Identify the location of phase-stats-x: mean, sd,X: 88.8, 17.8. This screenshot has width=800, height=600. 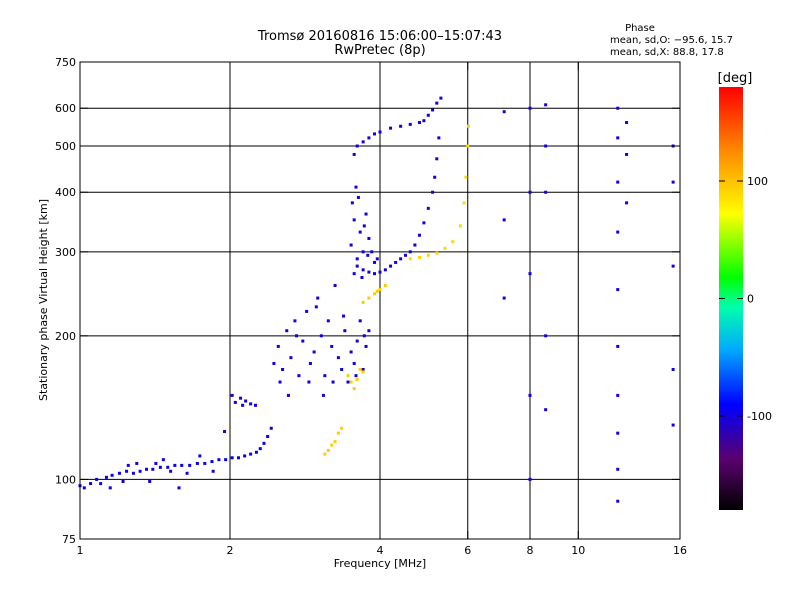
(667, 52).